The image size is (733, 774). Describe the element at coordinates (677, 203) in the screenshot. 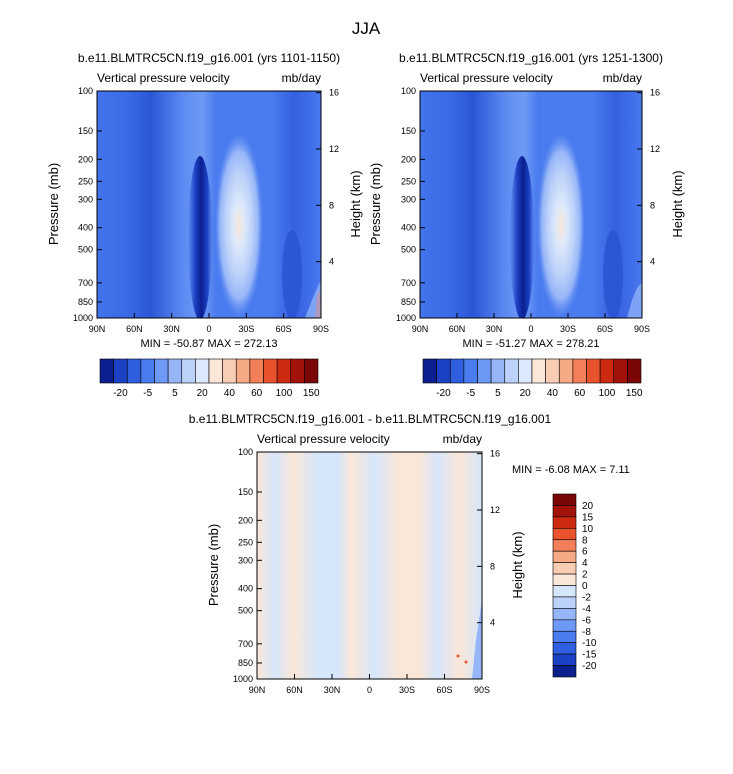

I see `panel-right-ylabel-right: Height (km)` at that location.